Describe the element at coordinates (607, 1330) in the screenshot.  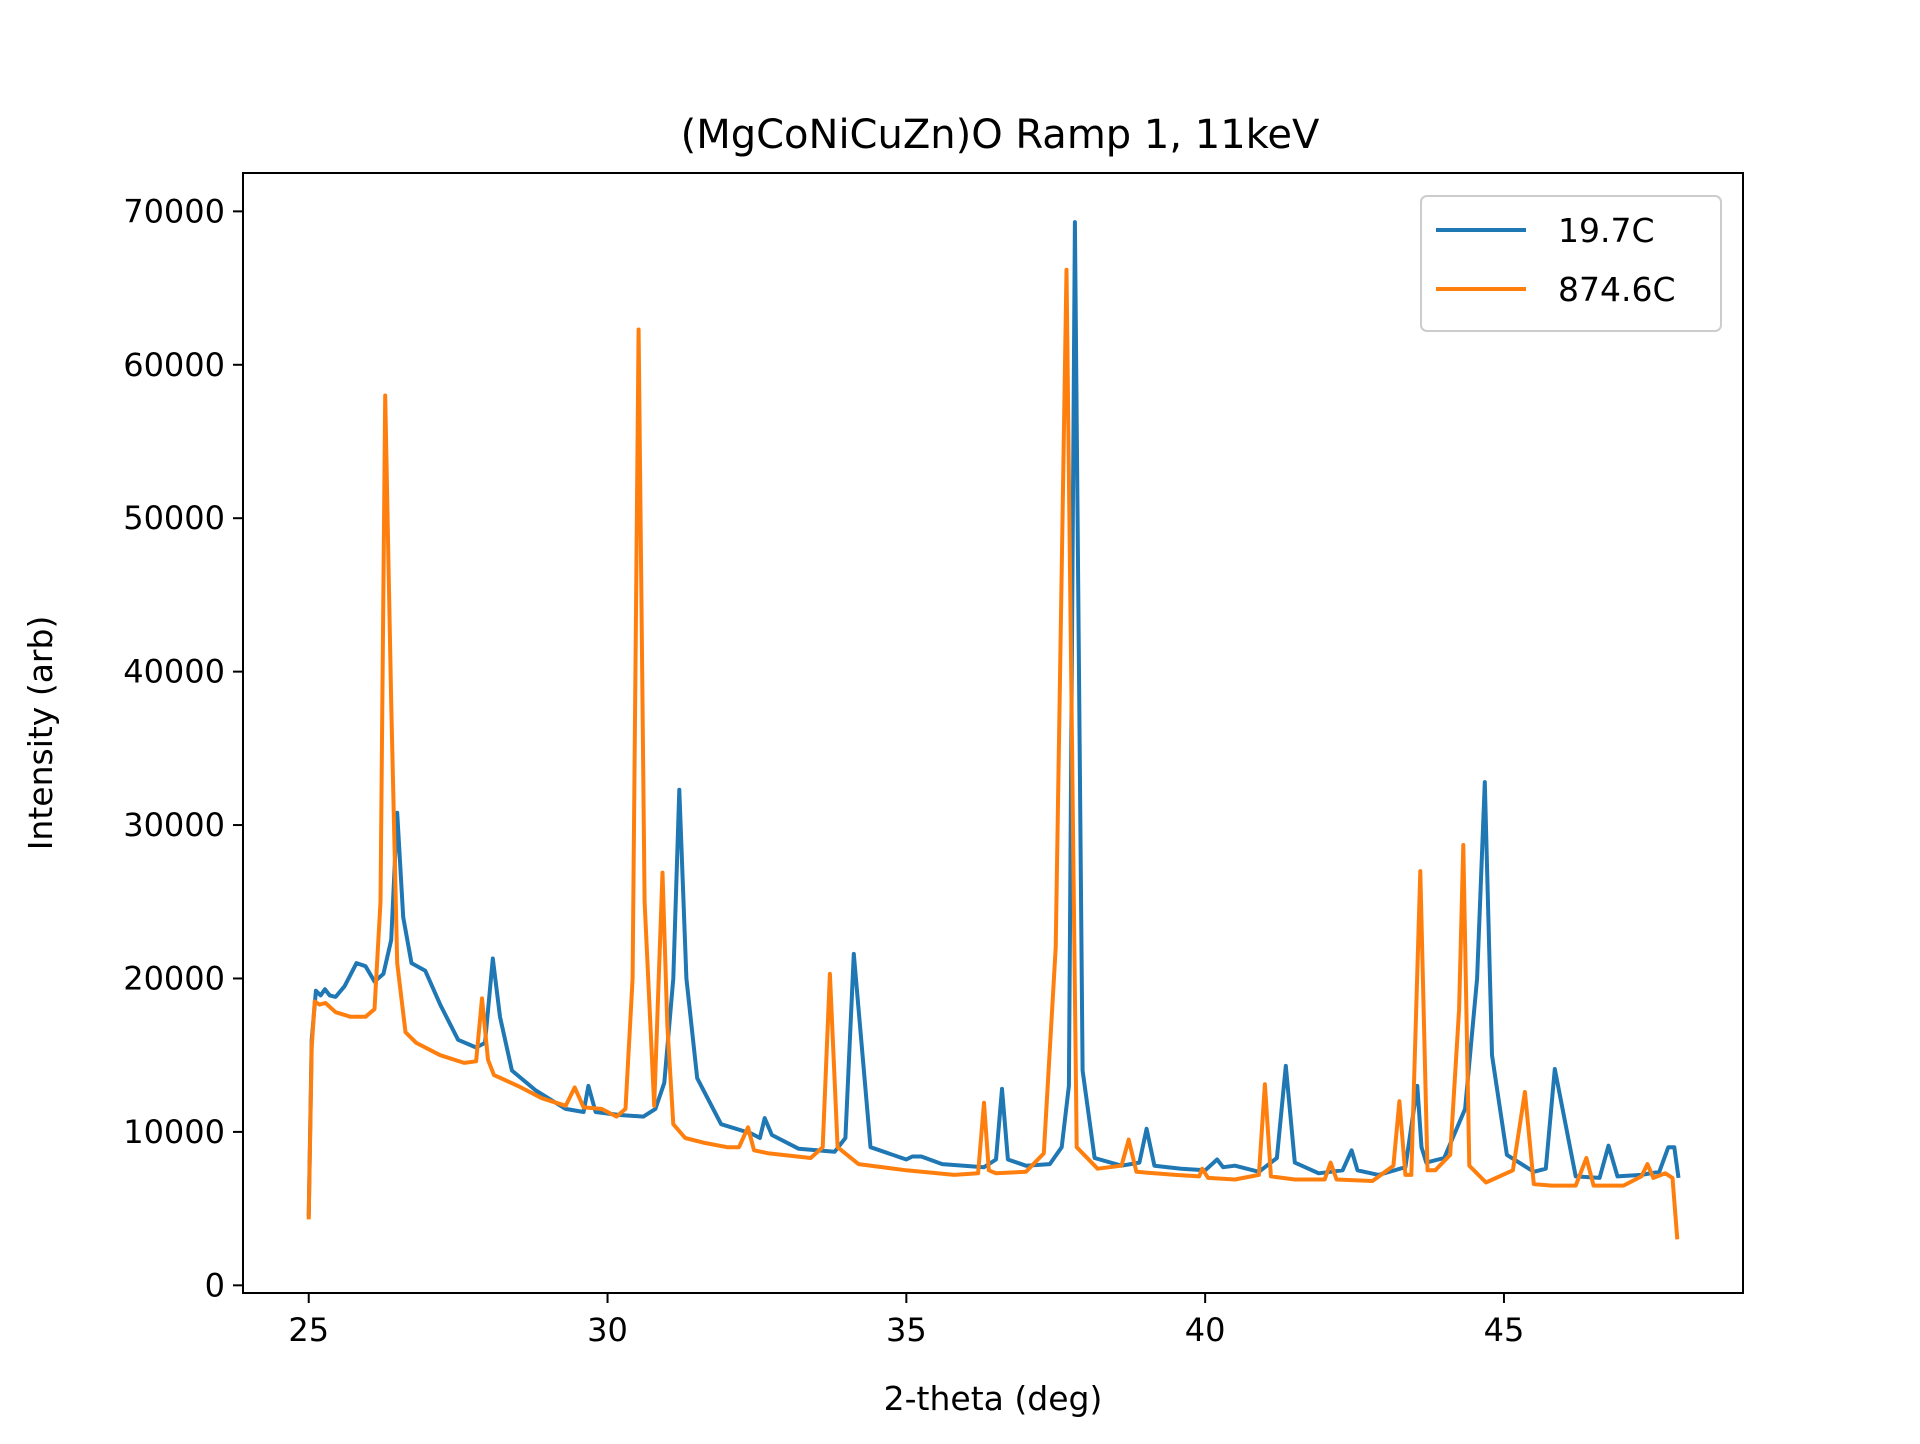
I see `x-tick-label: 30` at that location.